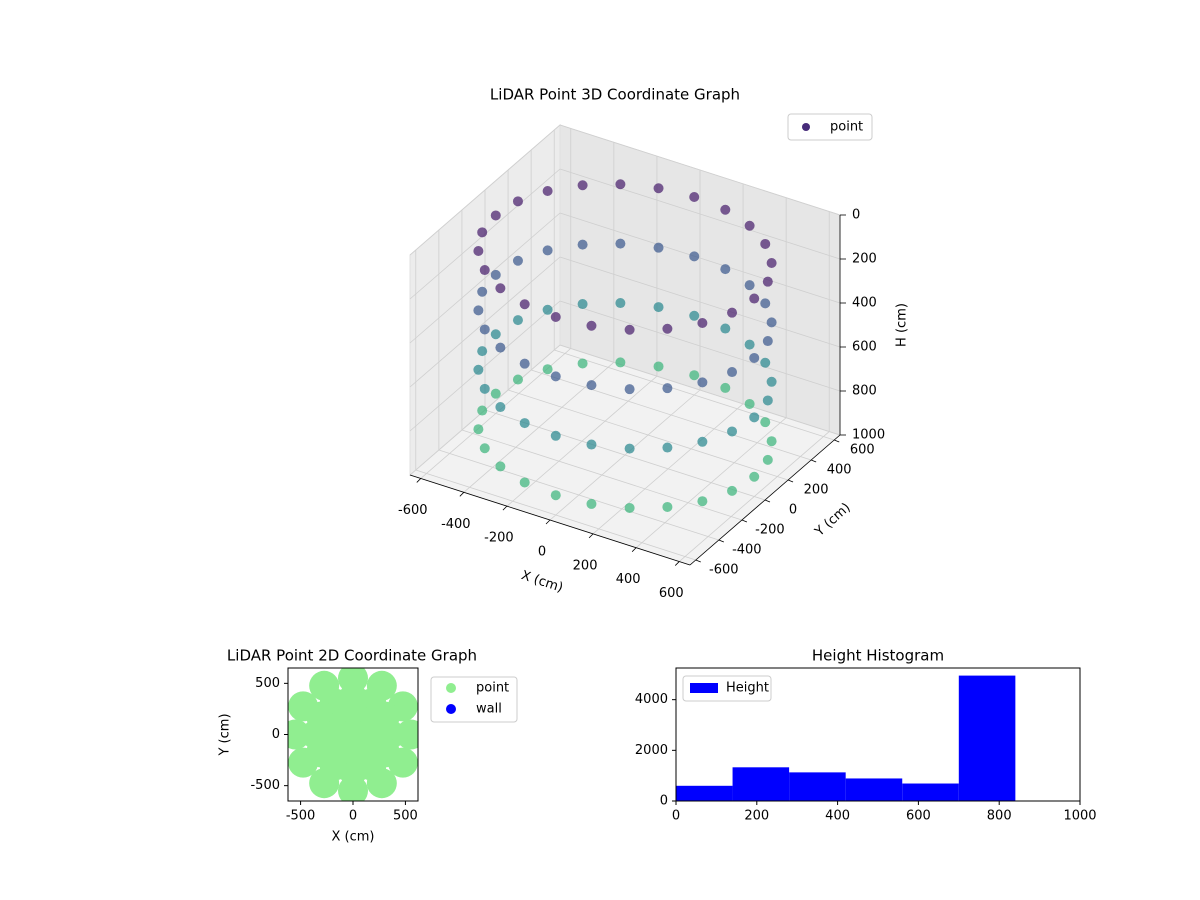 This screenshot has width=1200, height=900. Describe the element at coordinates (878, 656) in the screenshot. I see `chart-title: Height Histogram` at that location.